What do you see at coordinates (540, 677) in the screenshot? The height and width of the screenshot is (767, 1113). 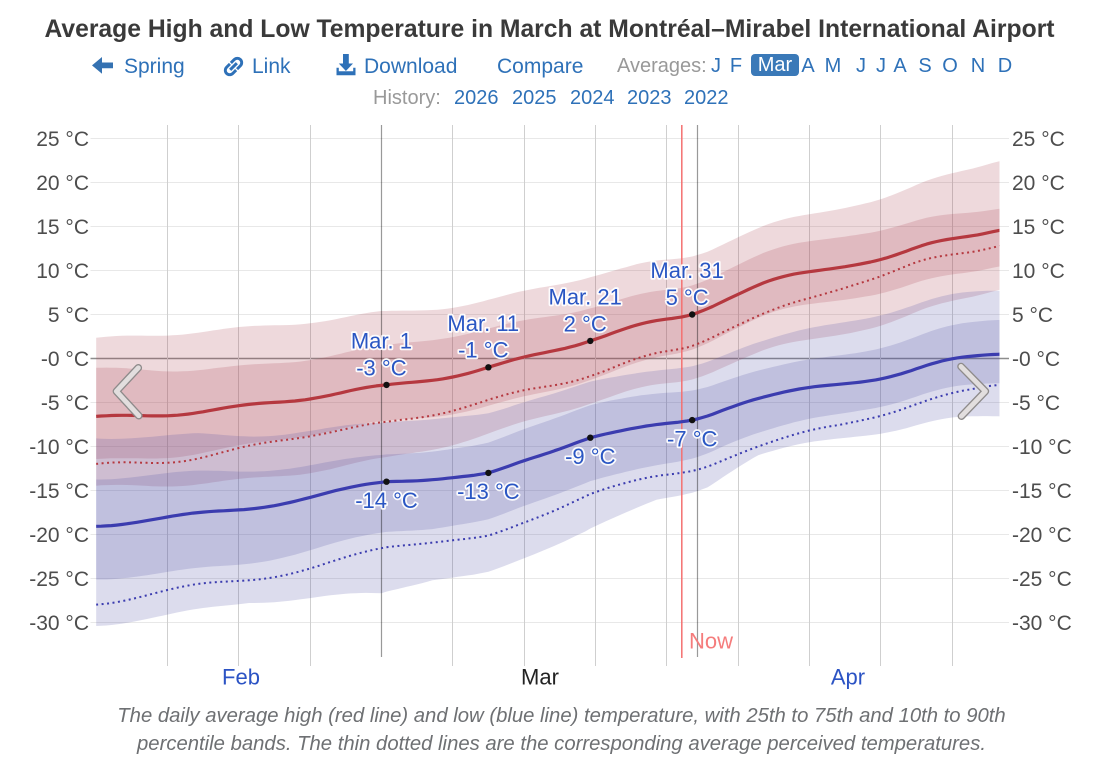 I see `svg-text: Mar` at bounding box center [540, 677].